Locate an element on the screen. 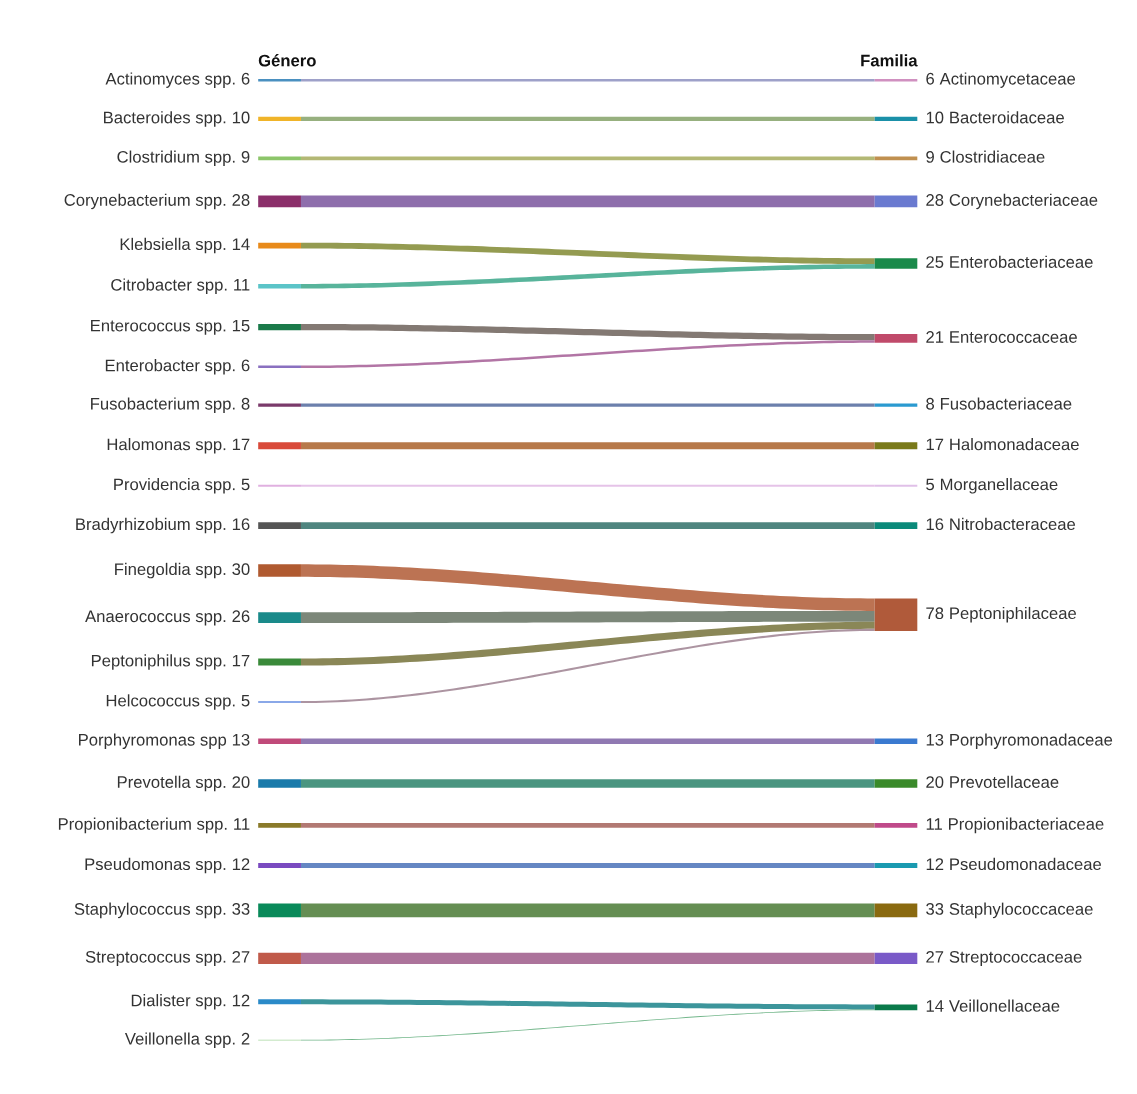 This screenshot has width=1137, height=1094. category-label: Prevotella spp. is located at coordinates (171, 783).